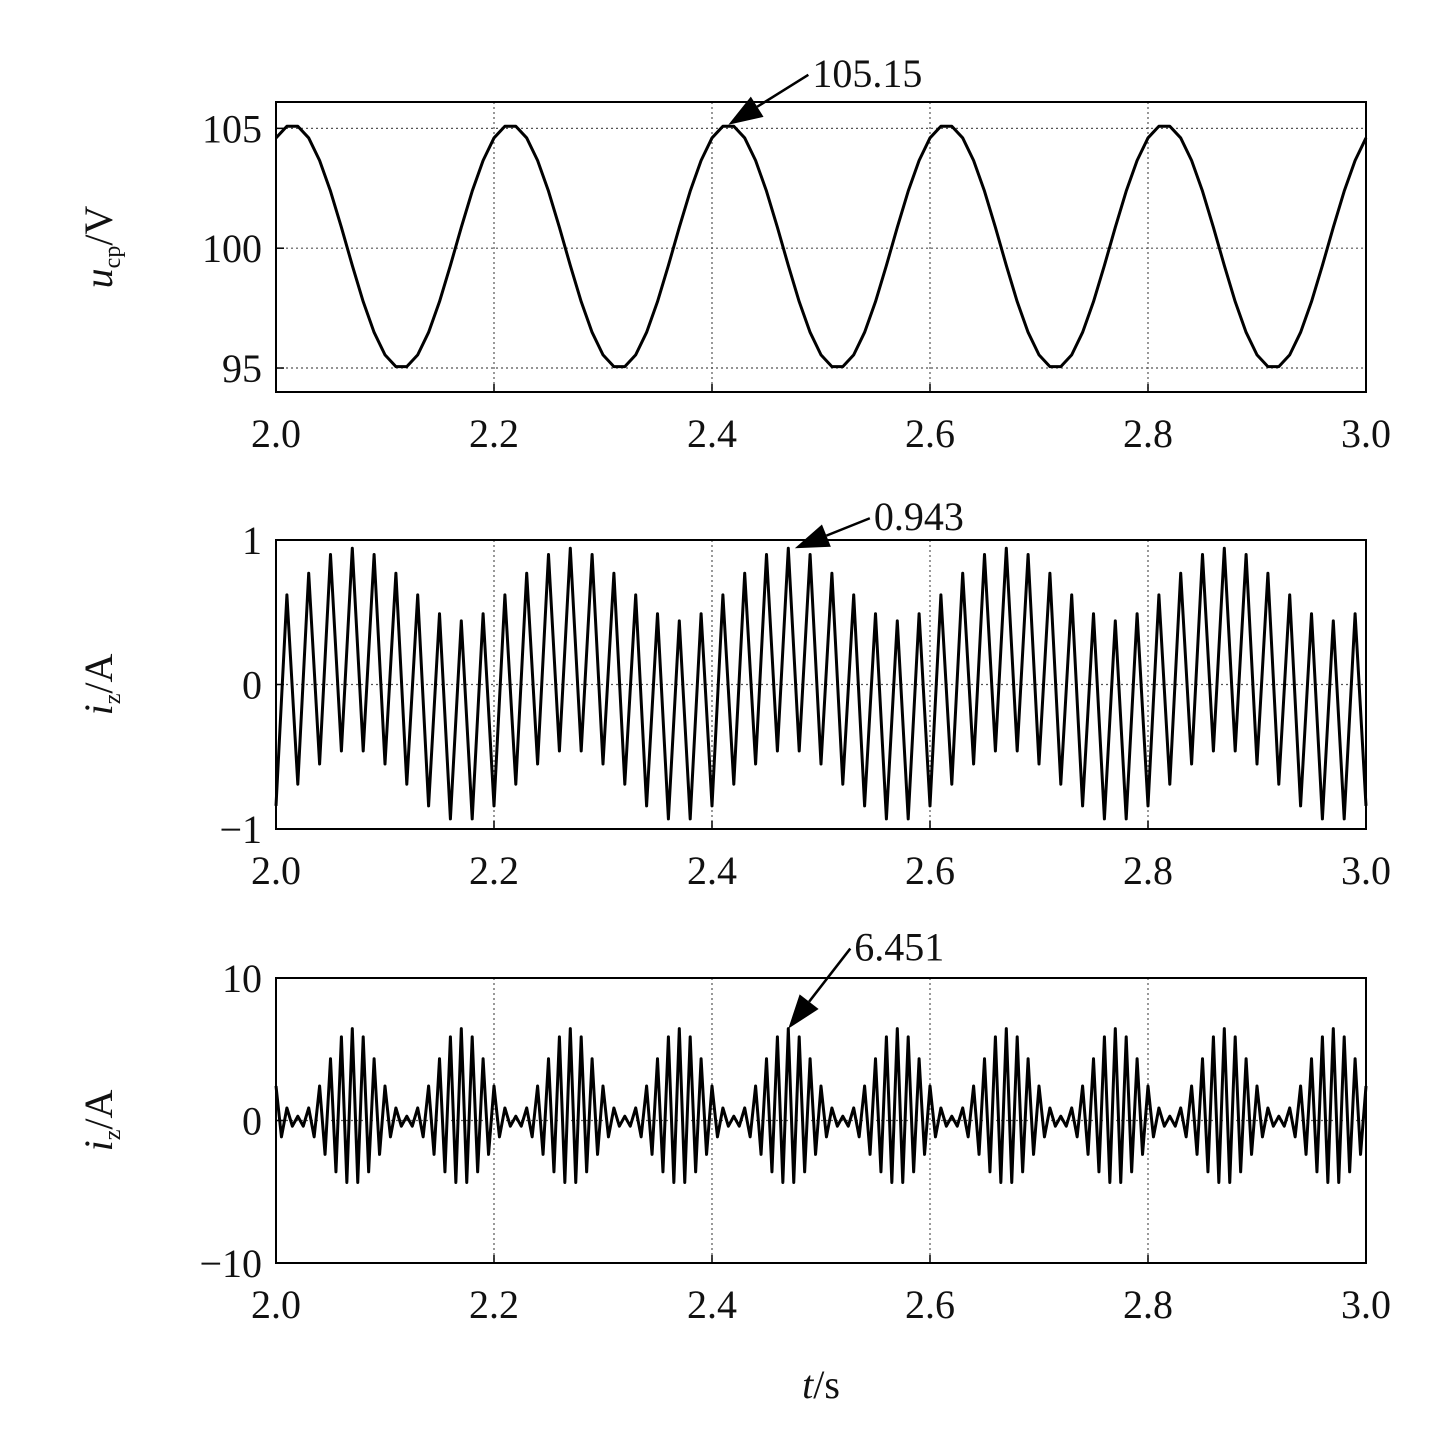 This screenshot has height=1453, width=1447. Describe the element at coordinates (113, 257) in the screenshot. I see `y-label-subscript: cp` at that location.